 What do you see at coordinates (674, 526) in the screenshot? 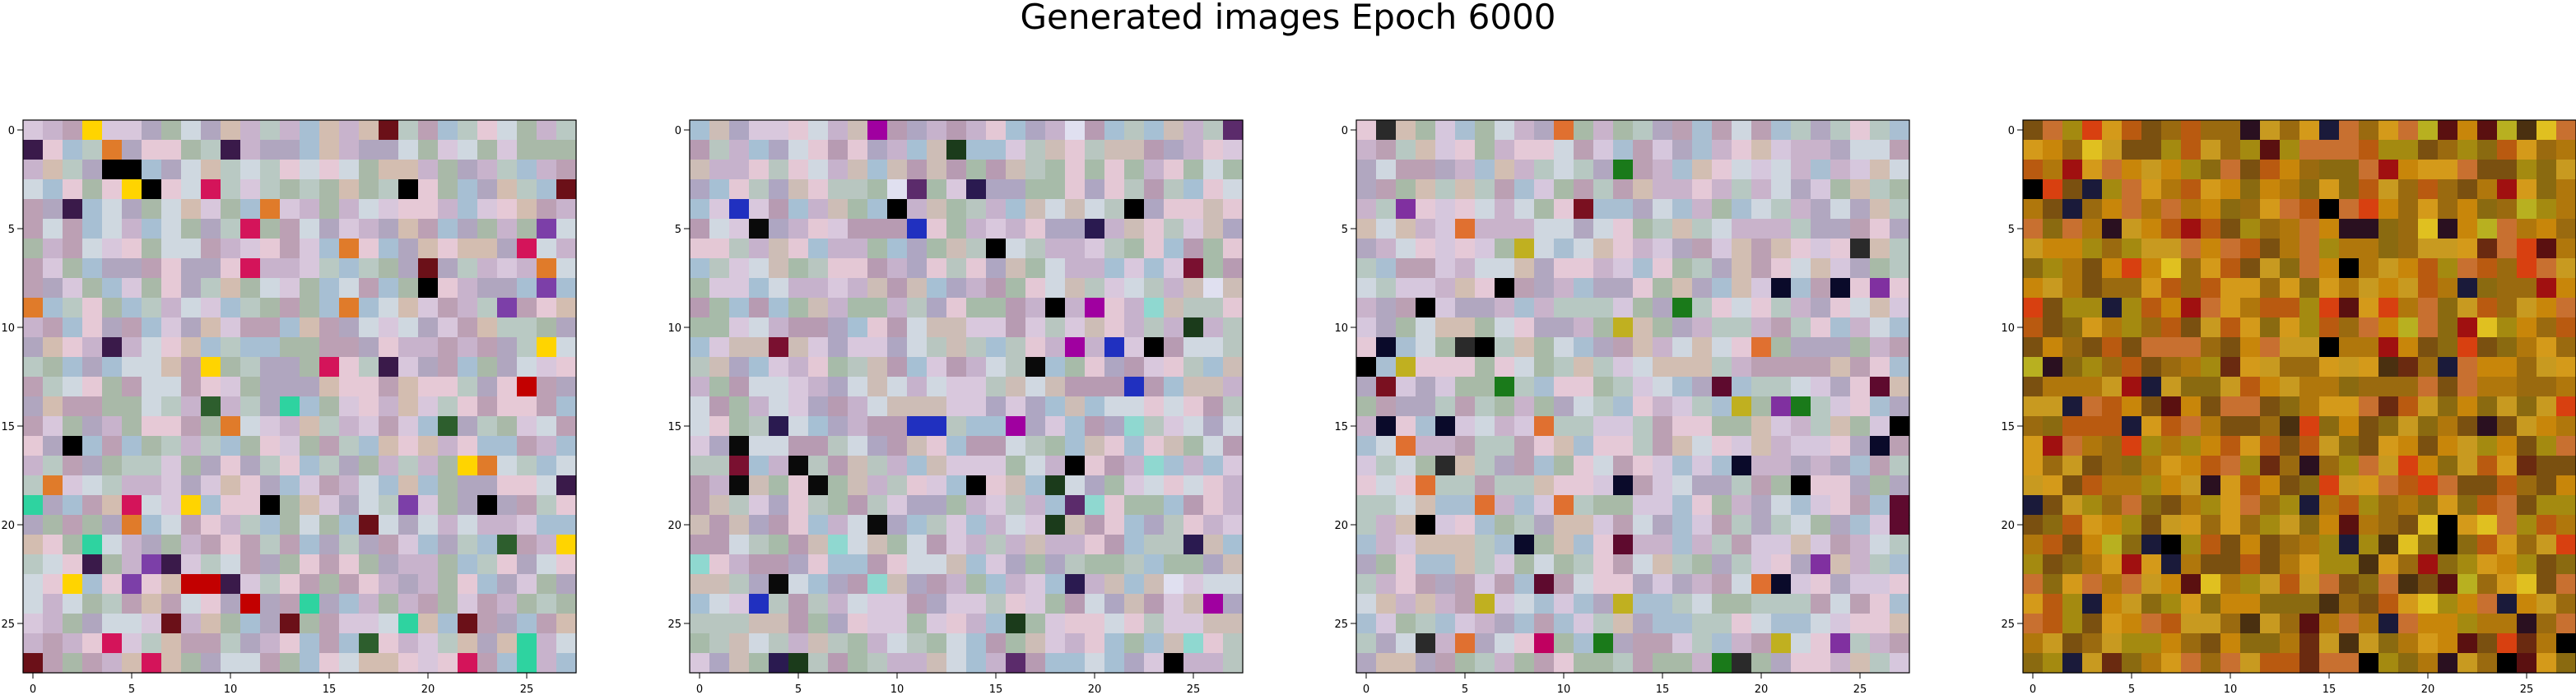
I see `y-tick-label: 20` at bounding box center [674, 526].